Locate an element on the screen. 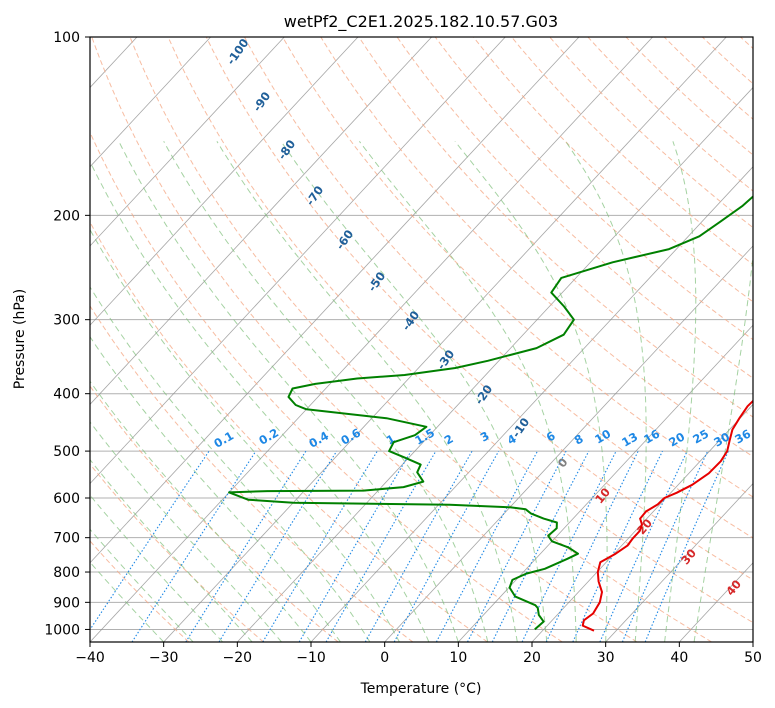  y-tick-label: 400 is located at coordinates (66, 395).